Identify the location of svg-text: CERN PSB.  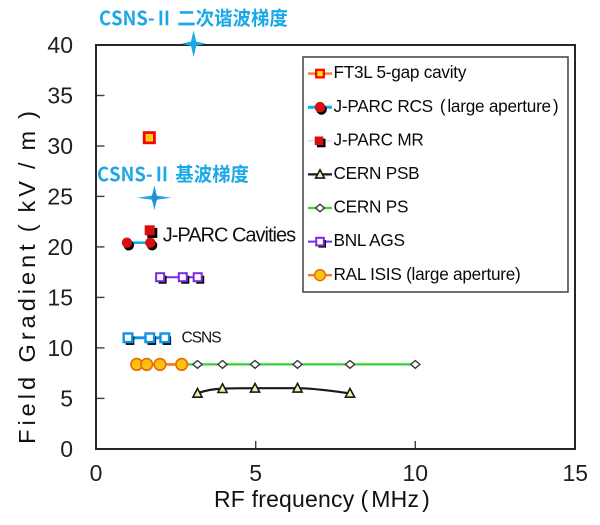
(377, 173).